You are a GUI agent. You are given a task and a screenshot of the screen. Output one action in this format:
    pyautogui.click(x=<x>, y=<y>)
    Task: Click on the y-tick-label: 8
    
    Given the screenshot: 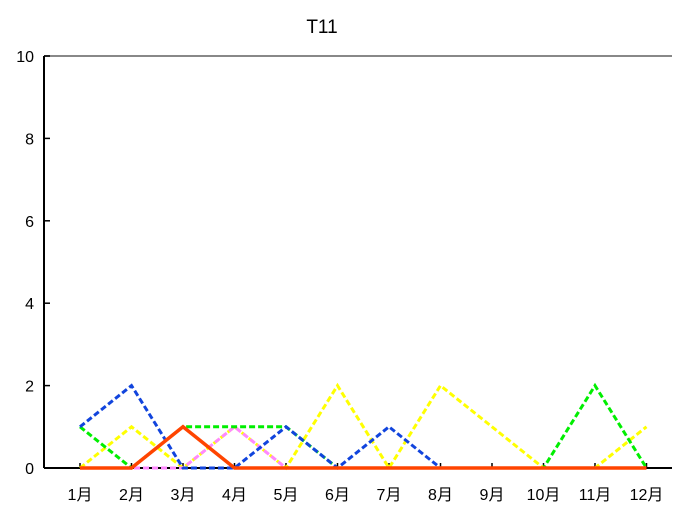 What is the action you would take?
    pyautogui.click(x=29, y=139)
    